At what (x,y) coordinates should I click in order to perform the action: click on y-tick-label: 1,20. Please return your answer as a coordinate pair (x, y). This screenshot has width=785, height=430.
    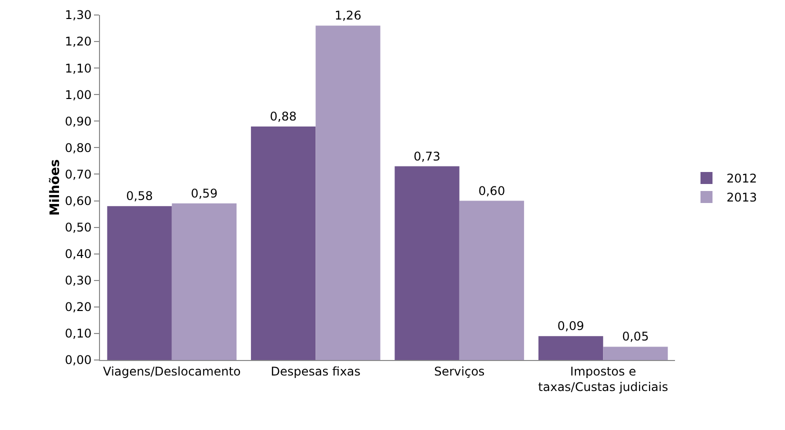
    Looking at the image, I should click on (78, 41).